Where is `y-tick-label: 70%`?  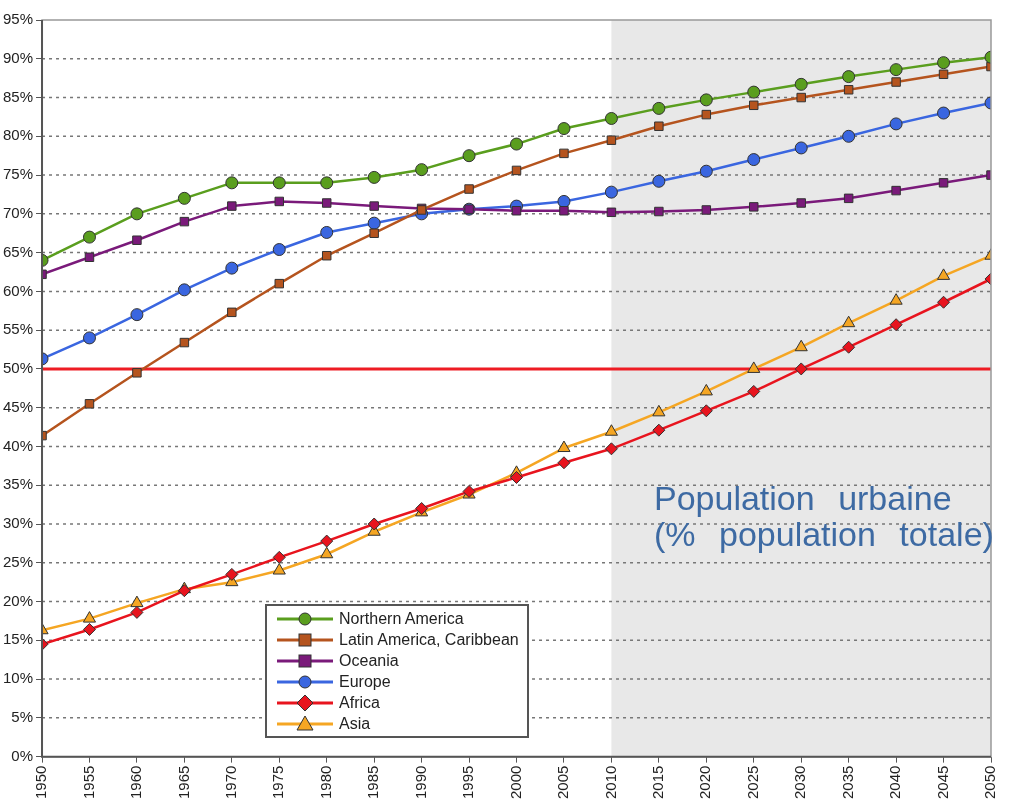 y-tick-label: 70% is located at coordinates (18, 212).